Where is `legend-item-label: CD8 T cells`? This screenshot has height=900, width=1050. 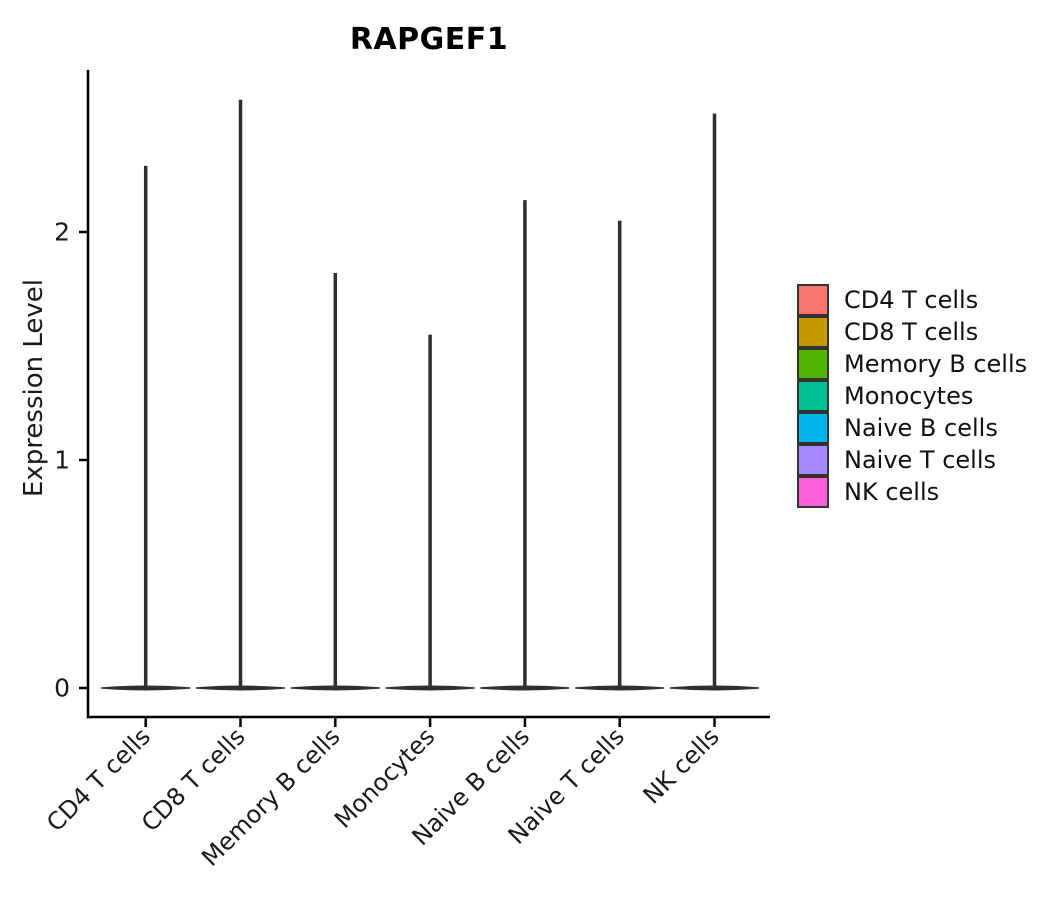
legend-item-label: CD8 T cells is located at coordinates (911, 332).